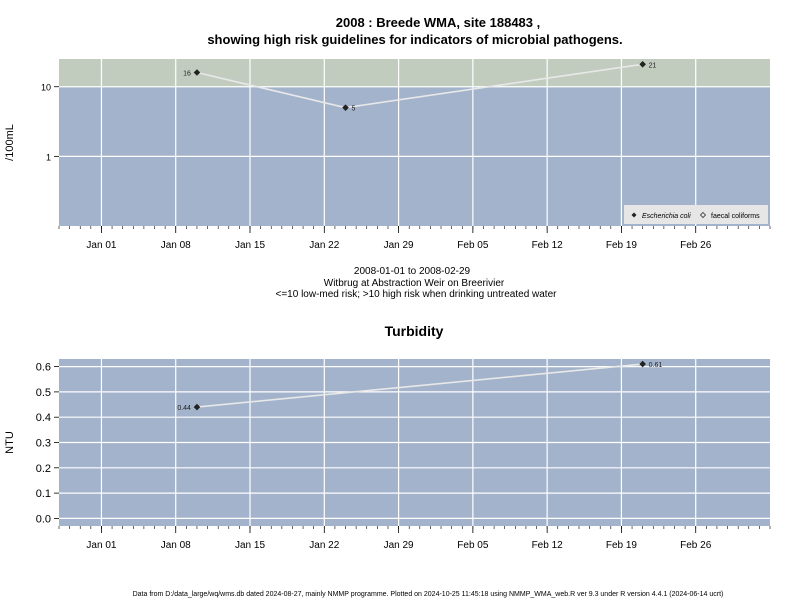 This screenshot has width=800, height=605. Describe the element at coordinates (634, 215) in the screenshot. I see `legend-symbol-filled-diamond` at that location.